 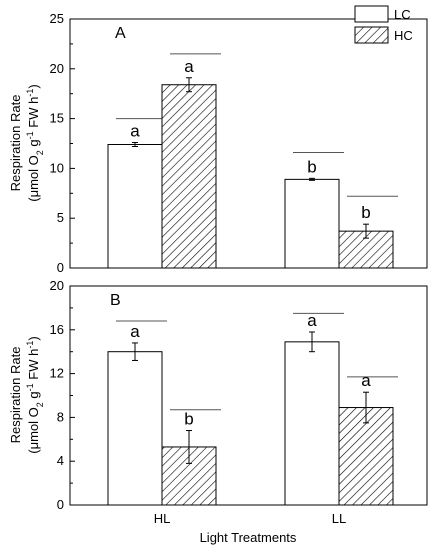 I want to click on panel-b-ylabel-line2: (μmol O2 g-1 FW h-1), so click(x=35, y=394).